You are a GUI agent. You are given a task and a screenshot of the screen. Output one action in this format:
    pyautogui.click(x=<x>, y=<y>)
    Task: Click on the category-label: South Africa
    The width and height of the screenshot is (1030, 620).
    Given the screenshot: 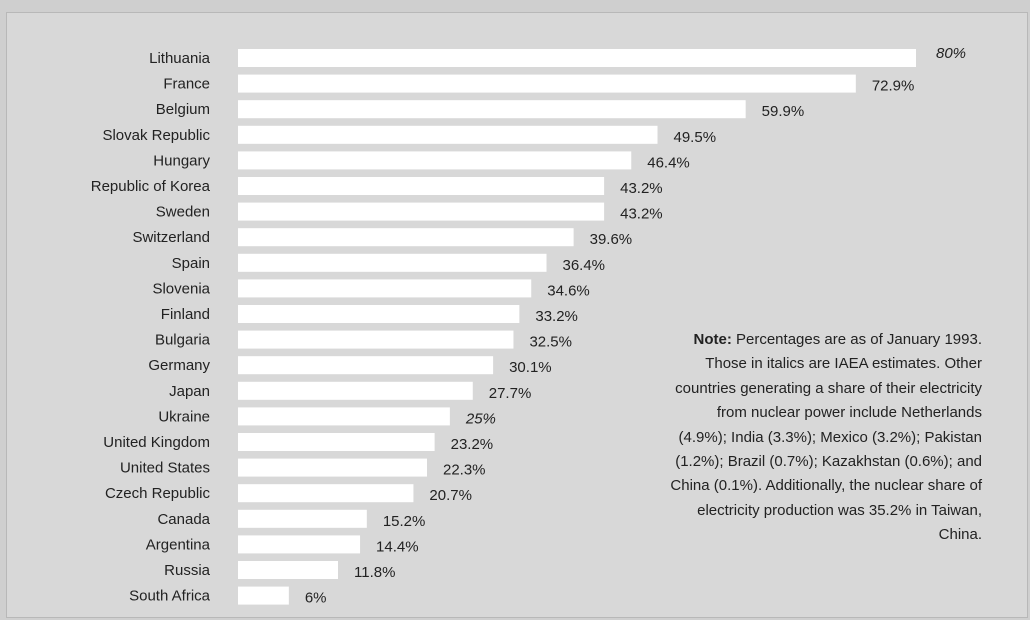 What is the action you would take?
    pyautogui.click(x=170, y=596)
    